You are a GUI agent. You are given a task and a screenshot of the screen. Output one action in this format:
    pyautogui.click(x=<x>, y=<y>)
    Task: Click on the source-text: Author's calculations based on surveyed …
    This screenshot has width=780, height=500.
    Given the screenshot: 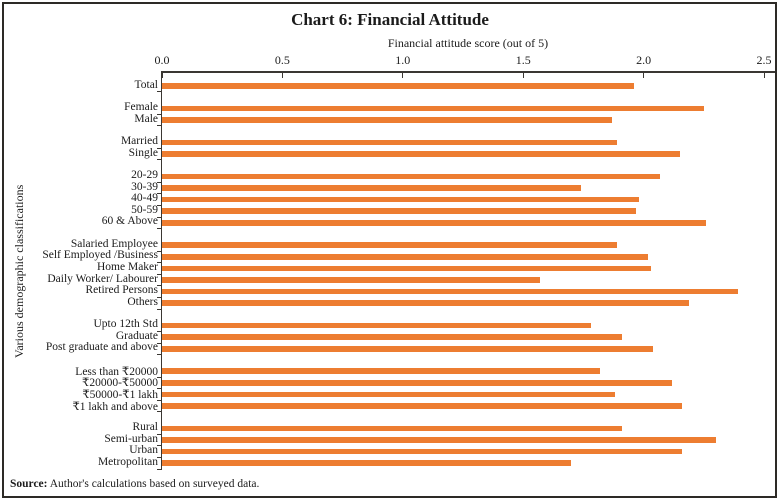 What is the action you would take?
    pyautogui.click(x=153, y=484)
    